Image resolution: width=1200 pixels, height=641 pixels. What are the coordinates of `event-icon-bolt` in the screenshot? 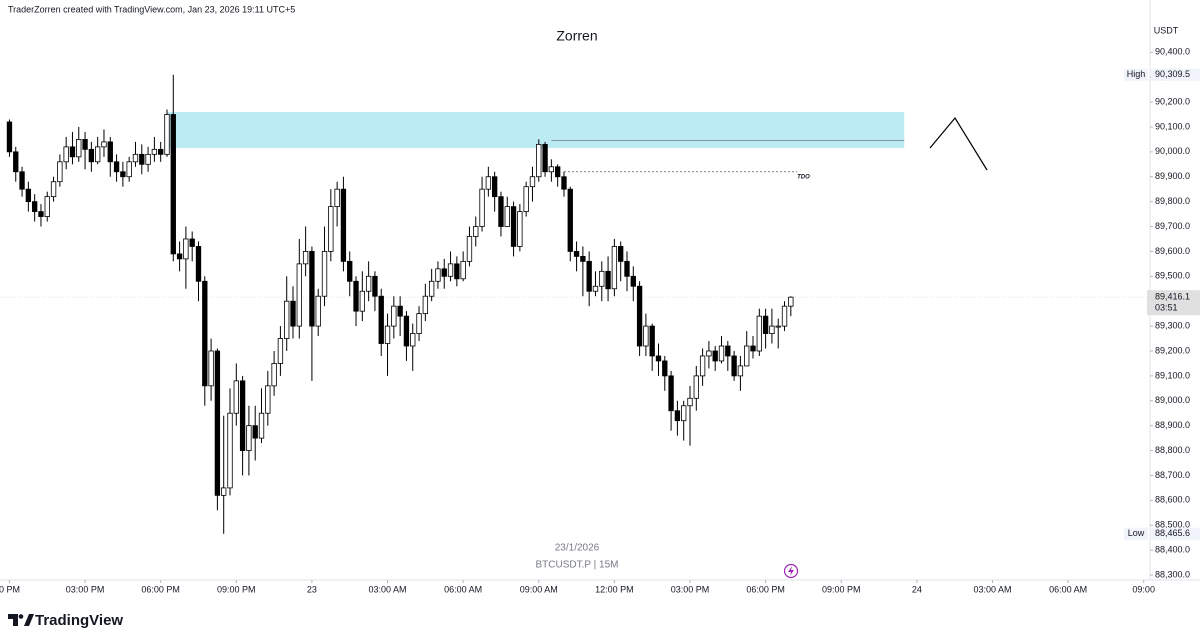 It's located at (791, 571).